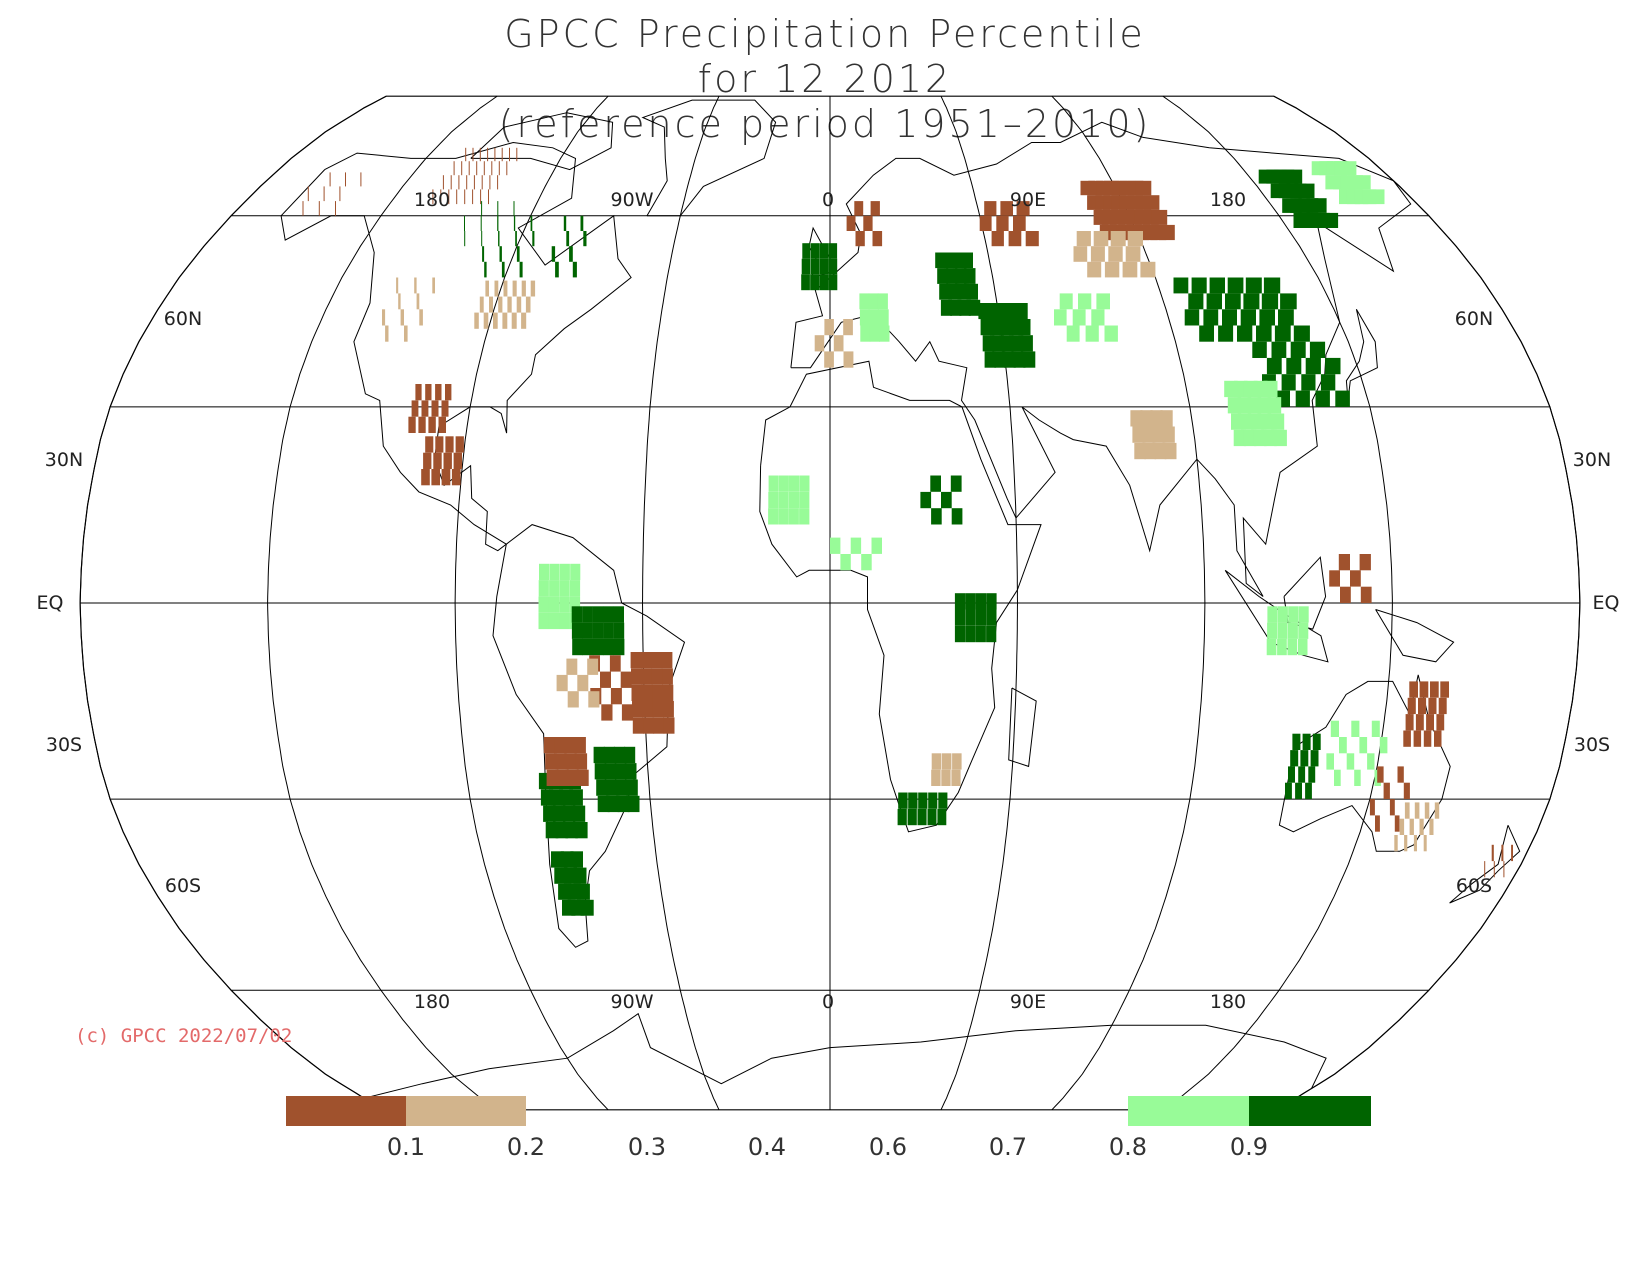 The height and width of the screenshot is (1270, 1650). Describe the element at coordinates (828, 1002) in the screenshot. I see `lon-label-bottom-0: 0` at that location.